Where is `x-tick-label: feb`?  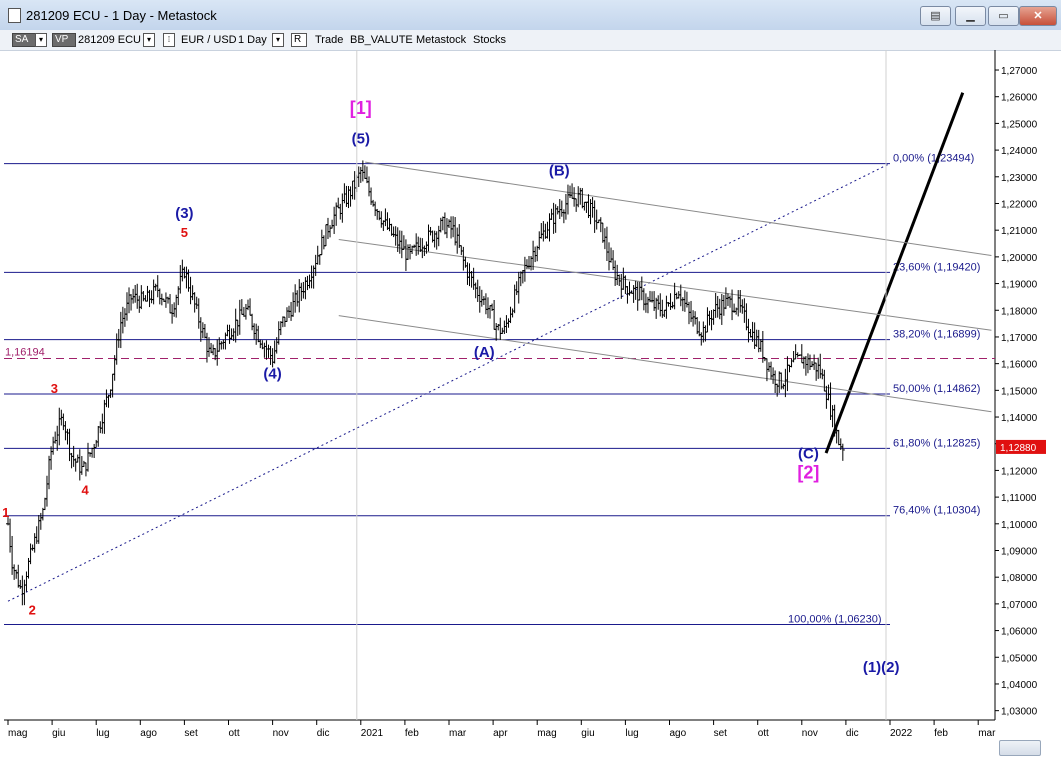
x-tick-label: feb is located at coordinates (941, 733).